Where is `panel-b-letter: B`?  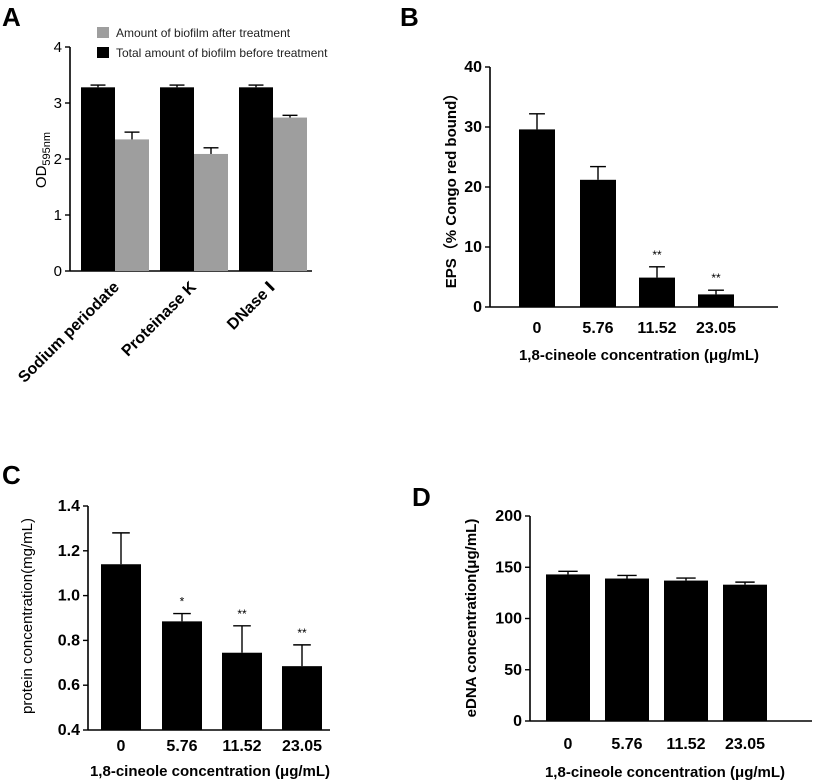
panel-b-letter: B is located at coordinates (409, 17).